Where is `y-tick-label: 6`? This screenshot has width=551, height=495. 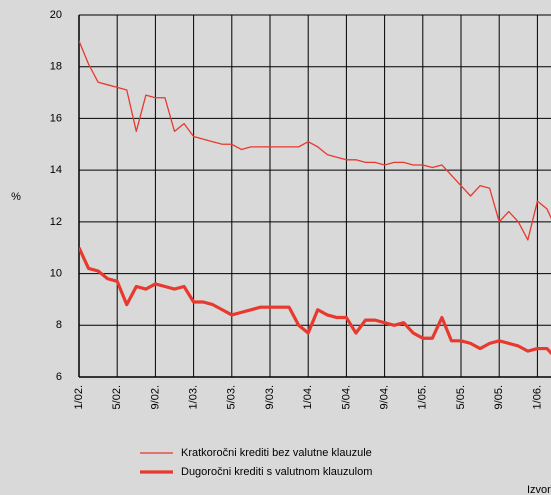
y-tick-label: 6 is located at coordinates (59, 377).